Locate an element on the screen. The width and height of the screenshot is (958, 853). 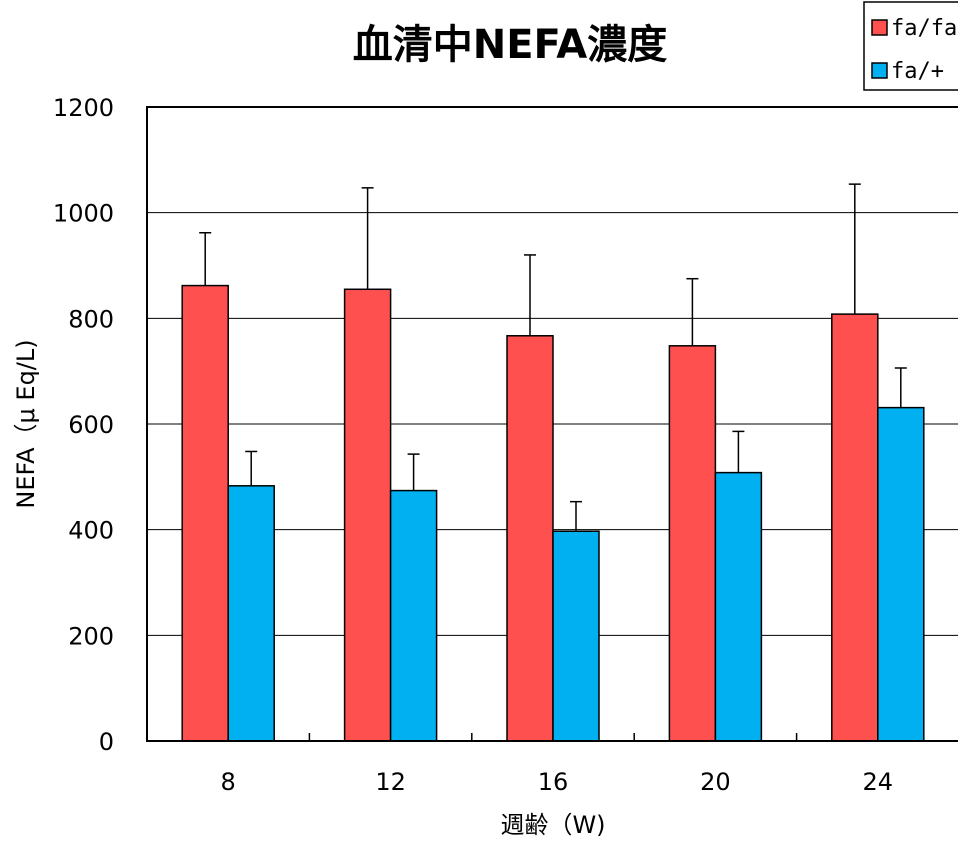
y-tick-label: 0 is located at coordinates (106, 742).